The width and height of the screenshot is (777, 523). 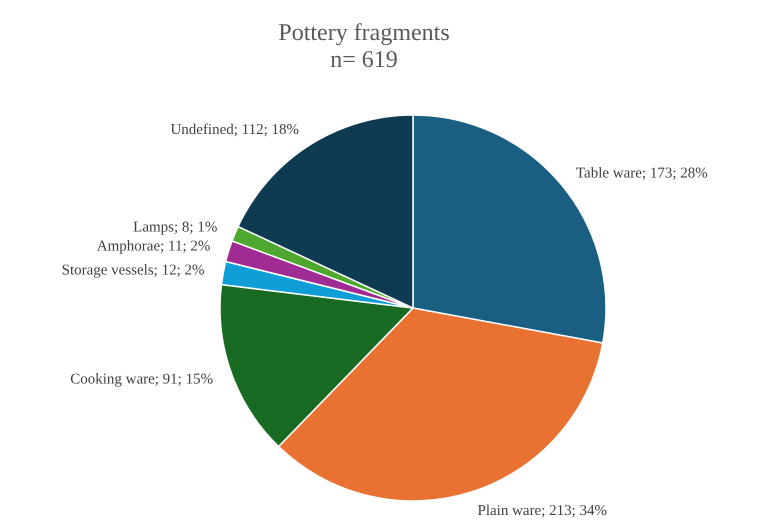 What do you see at coordinates (142, 380) in the screenshot?
I see `slice-label: Cooking ware; 91; 15%` at bounding box center [142, 380].